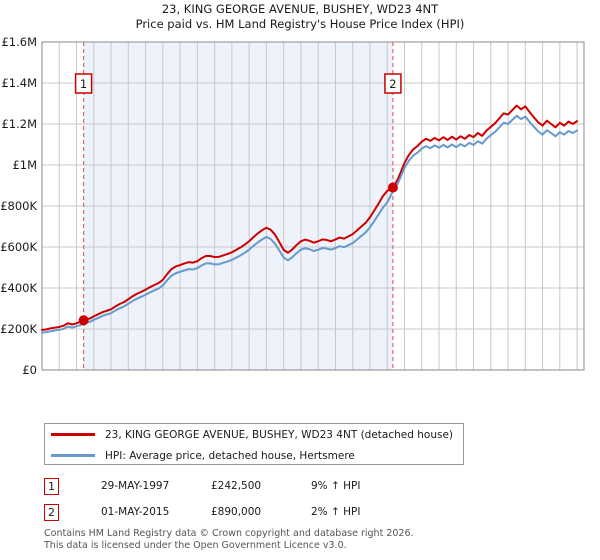  Describe the element at coordinates (300, 9) in the screenshot. I see `page-title: 23, KING GEORGE AVENUE, BUSHEY, WD23 4NT` at that location.